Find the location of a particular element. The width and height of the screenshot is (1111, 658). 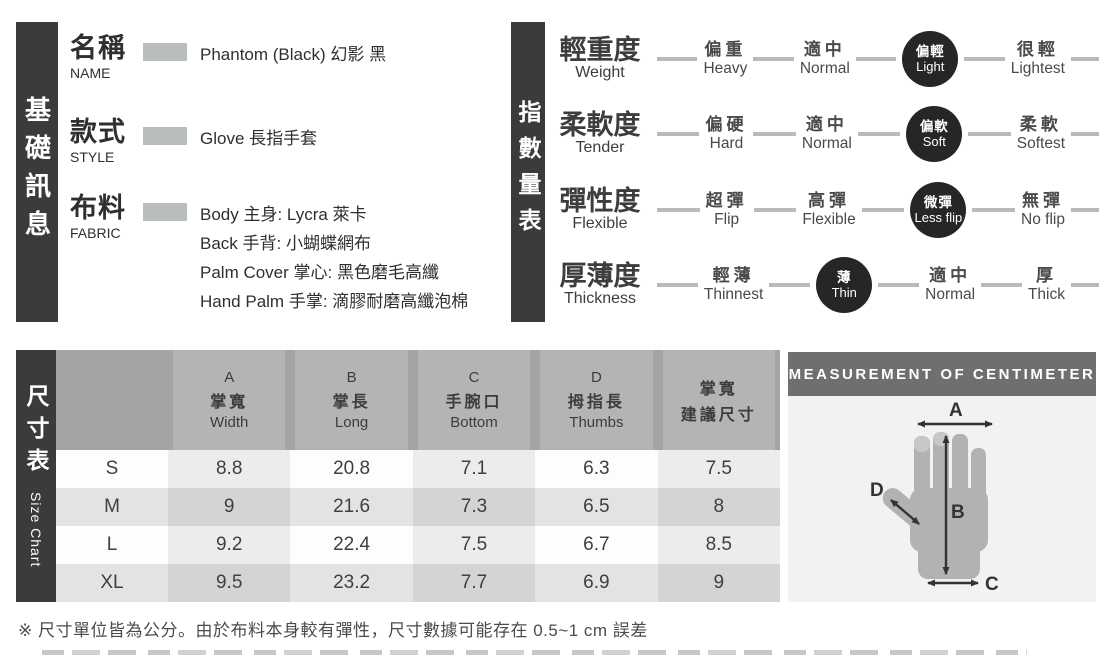

measure-arrows is located at coordinates (941, 503).